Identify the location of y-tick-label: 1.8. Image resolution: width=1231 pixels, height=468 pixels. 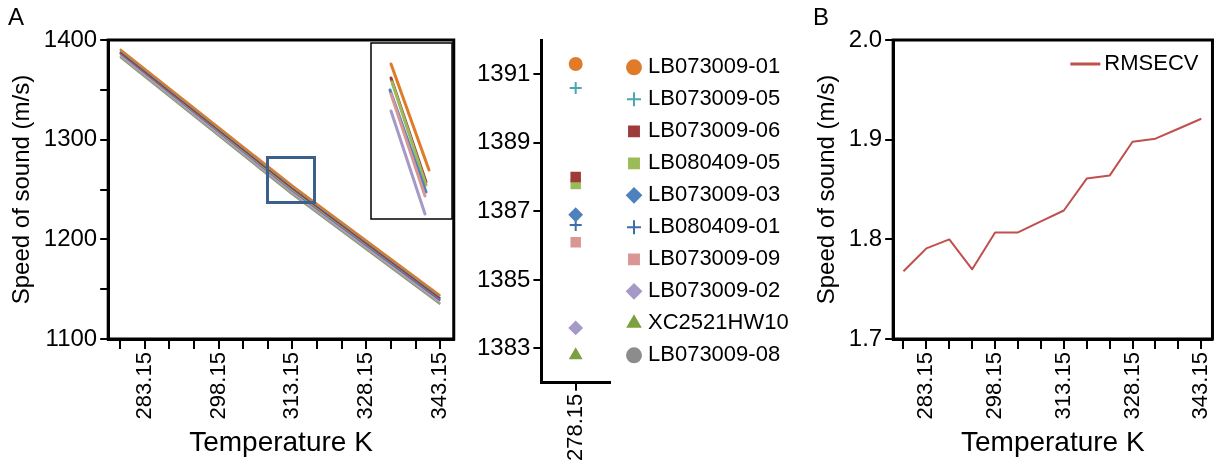
(865, 238).